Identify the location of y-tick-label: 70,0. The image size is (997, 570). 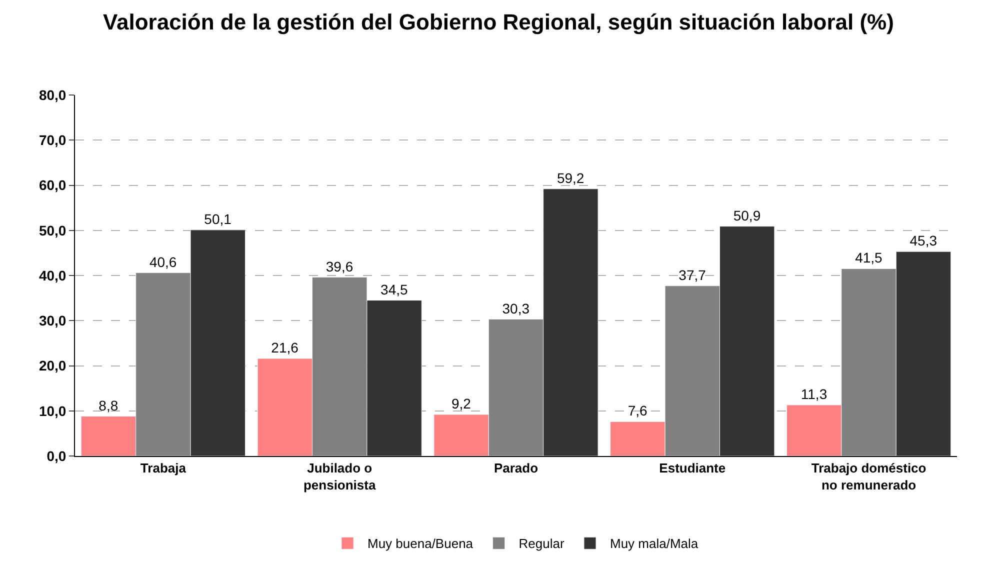
(52, 140).